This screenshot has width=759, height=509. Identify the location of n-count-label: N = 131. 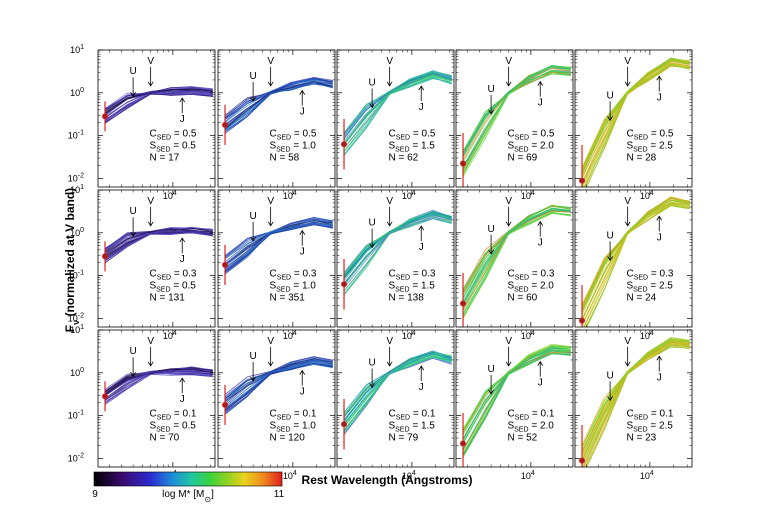
(167, 297).